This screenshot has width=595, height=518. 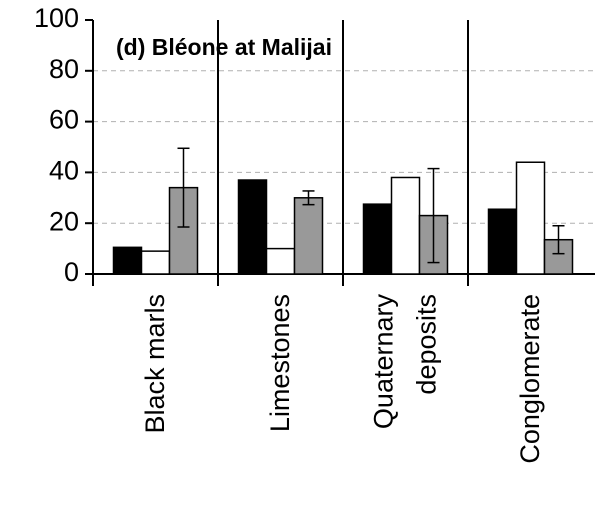 What do you see at coordinates (64, 69) in the screenshot?
I see `y-tick-label: 80` at bounding box center [64, 69].